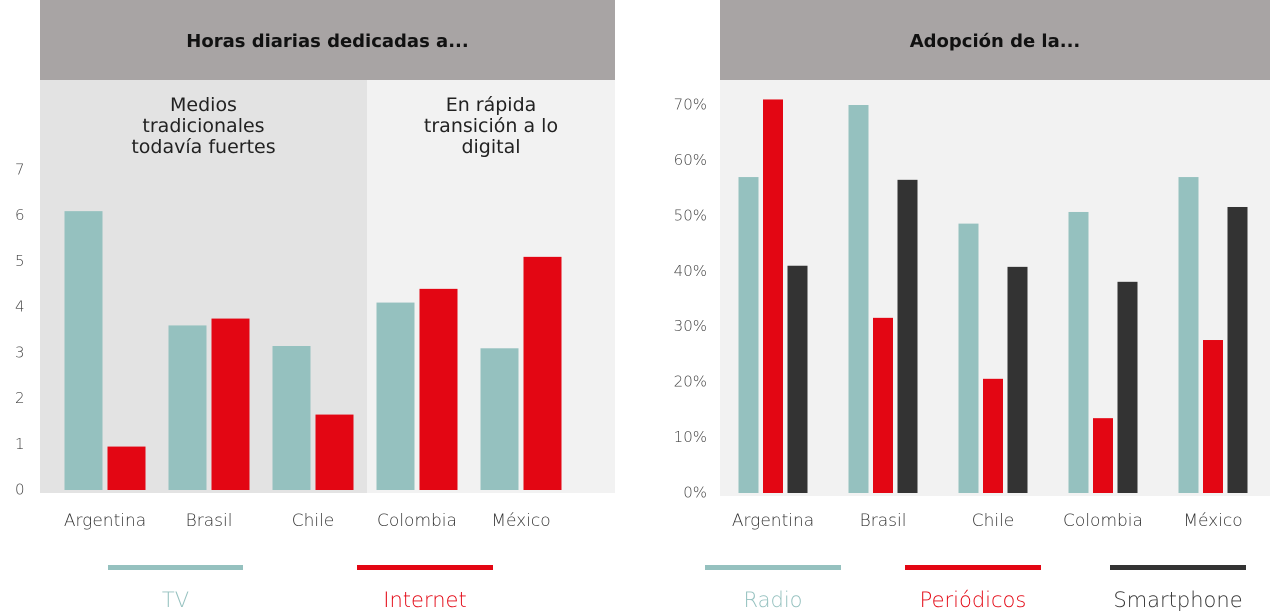 This screenshot has width=1271, height=615. What do you see at coordinates (690, 215) in the screenshot?
I see `y-tick-label: 50%` at bounding box center [690, 215].